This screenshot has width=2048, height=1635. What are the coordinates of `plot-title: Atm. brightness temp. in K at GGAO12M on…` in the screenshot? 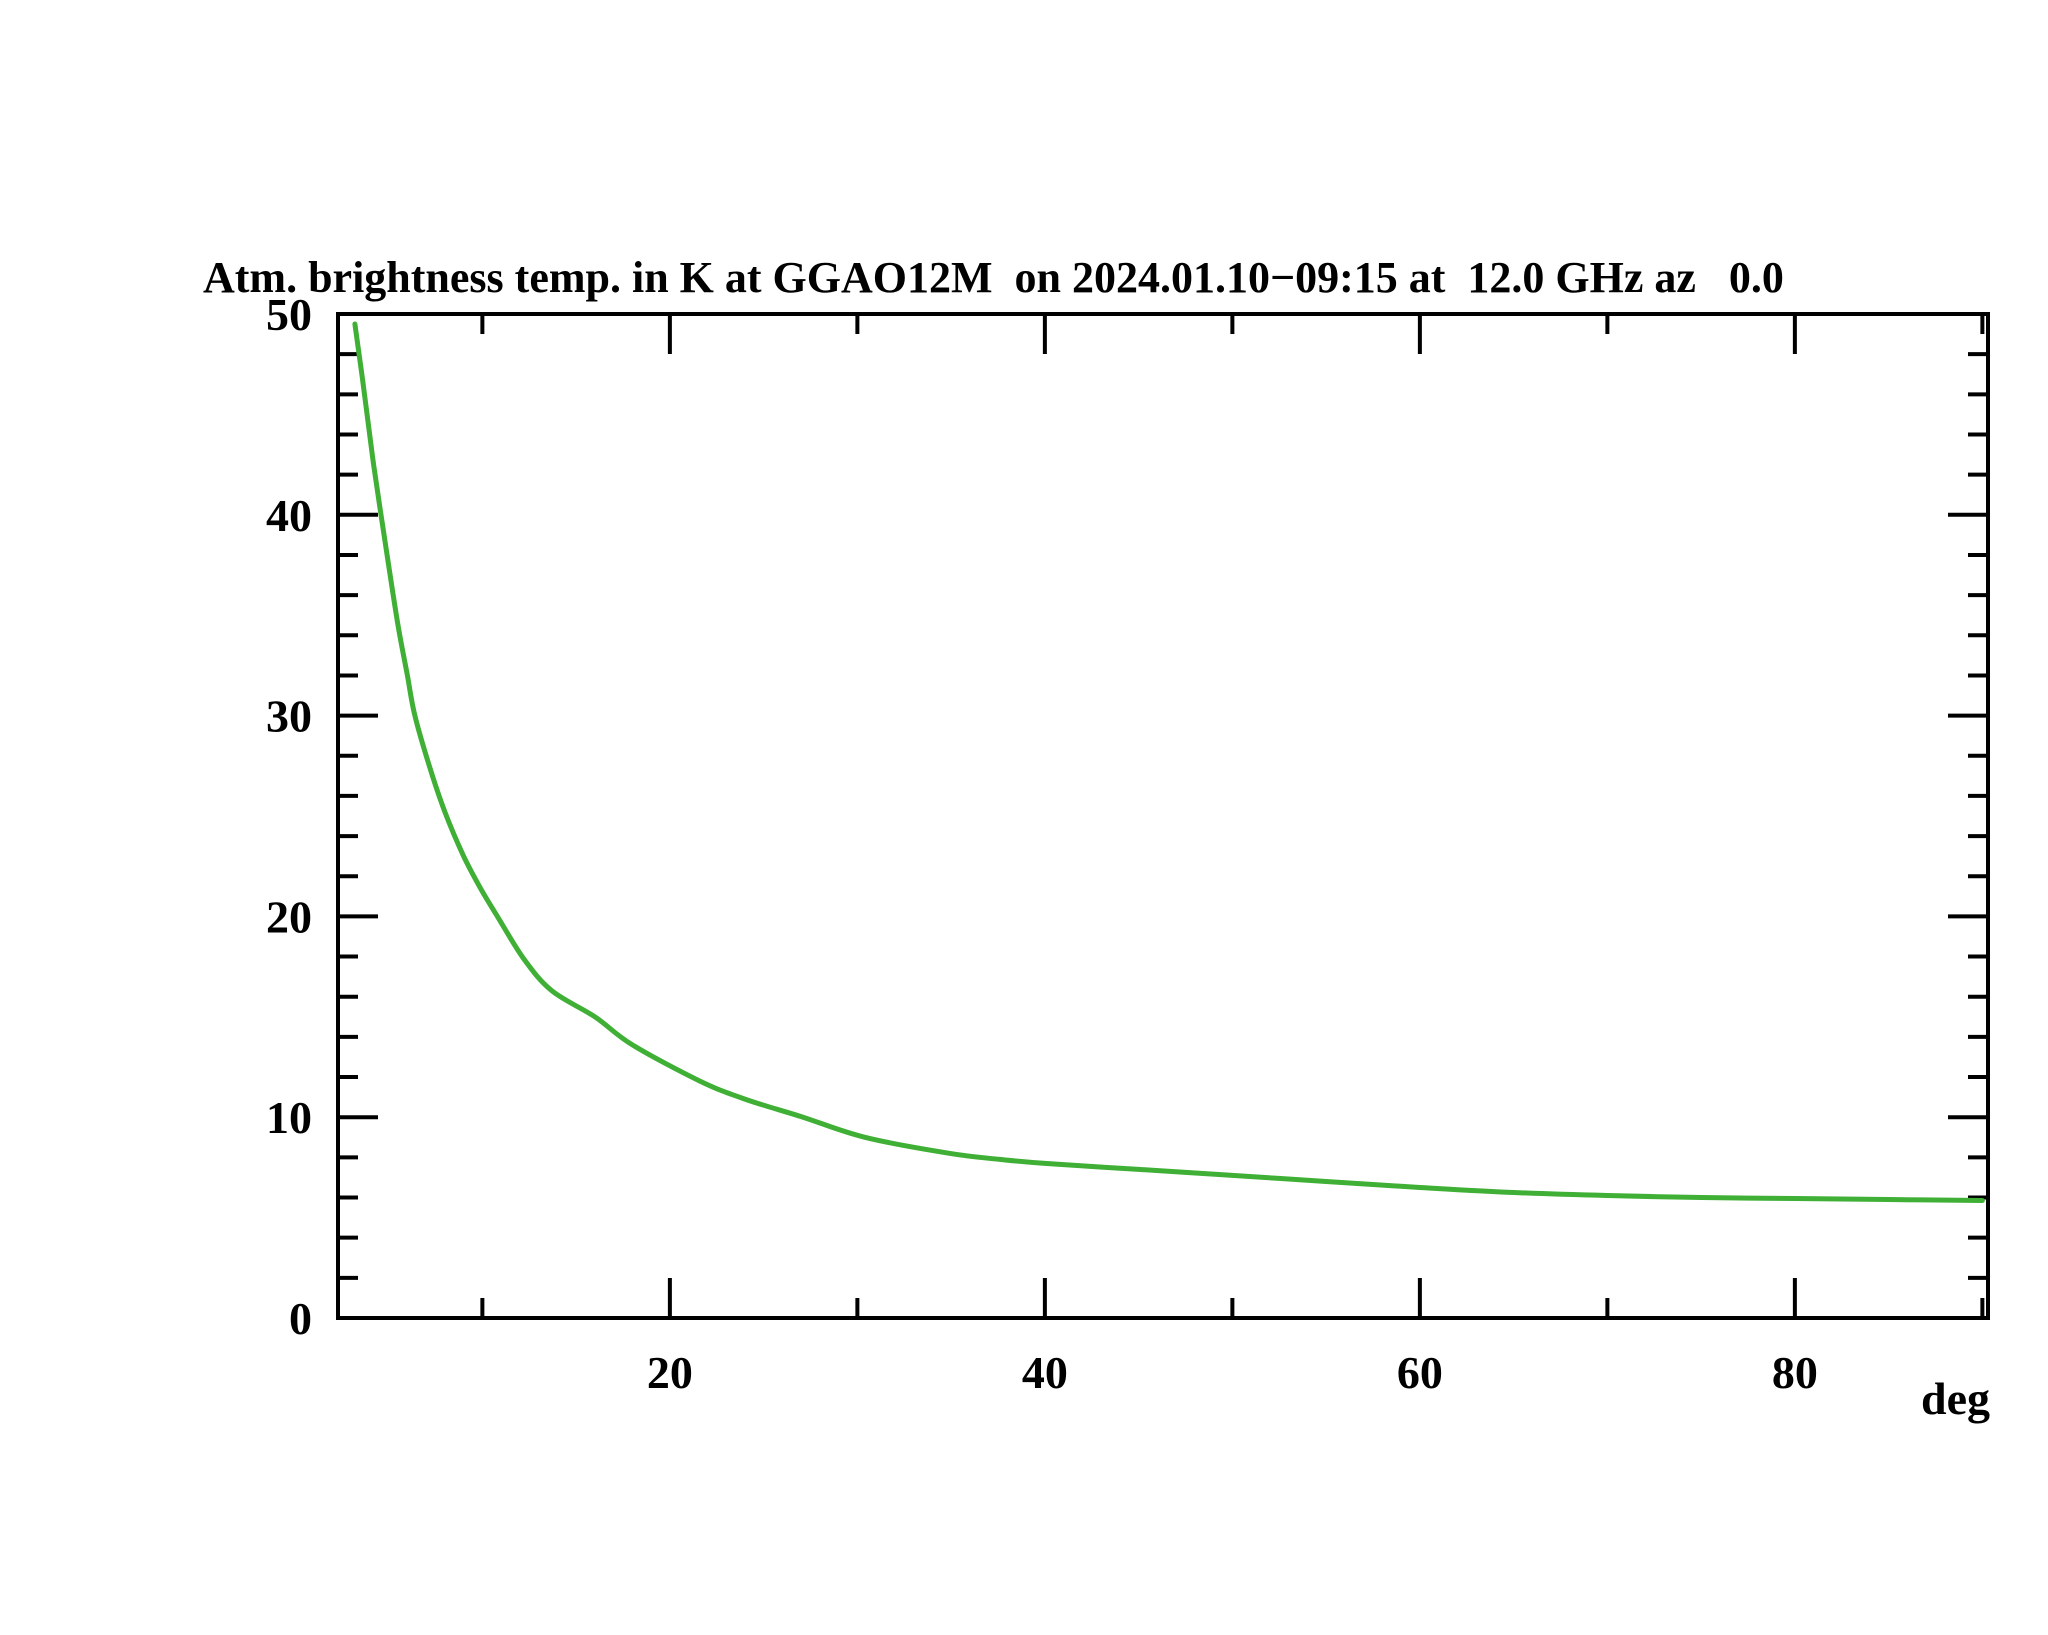 It's located at (993, 277).